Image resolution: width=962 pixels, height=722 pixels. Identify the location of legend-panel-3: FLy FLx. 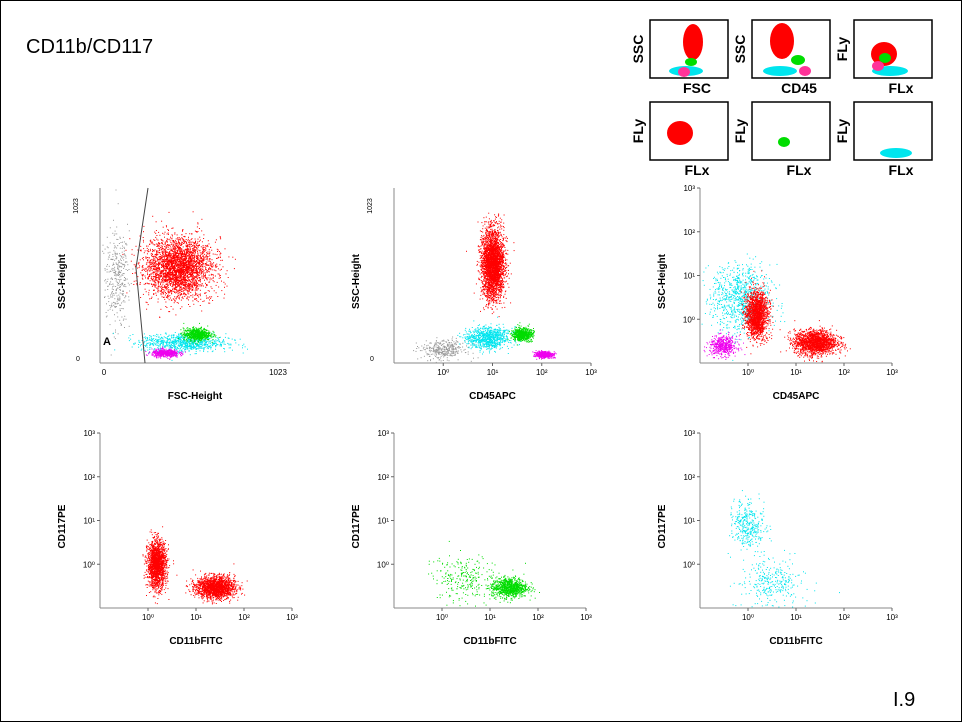
(883, 58).